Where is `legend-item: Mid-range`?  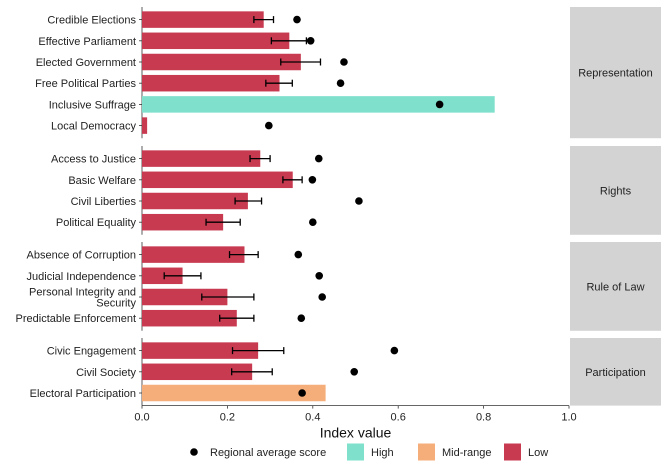 legend-item: Mid-range is located at coordinates (455, 452).